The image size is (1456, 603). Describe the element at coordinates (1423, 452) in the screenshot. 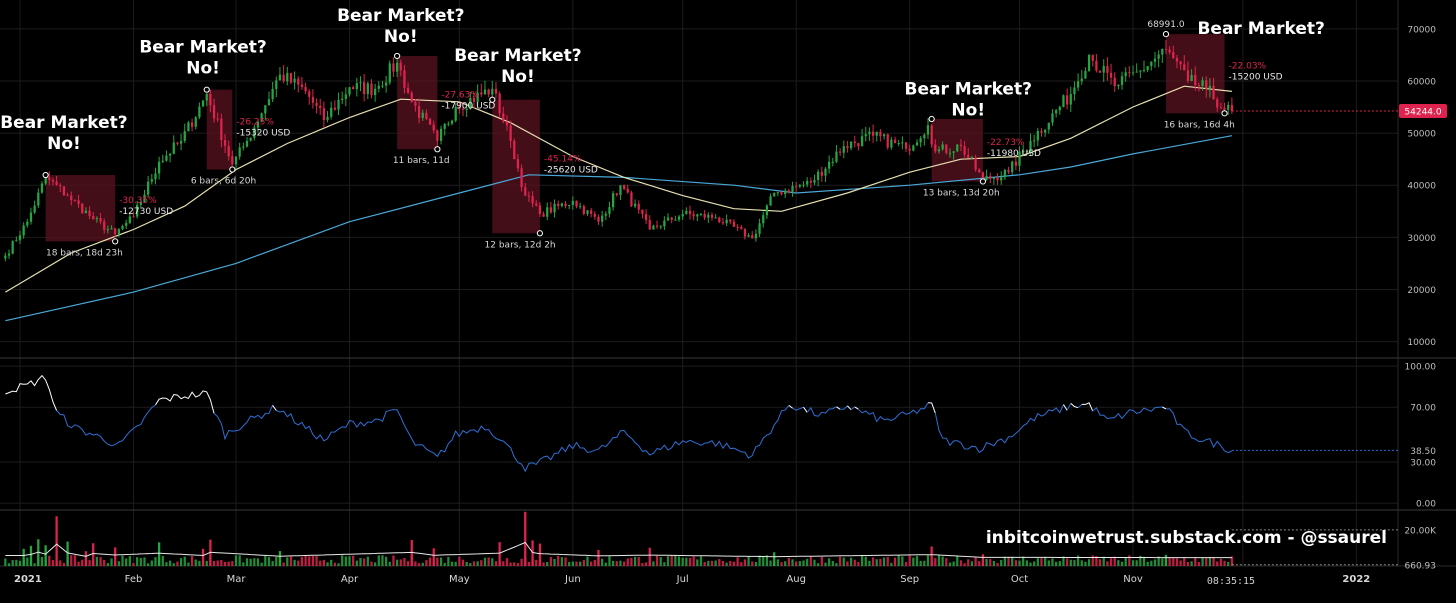

I see `rsi-tick-label: 38.50` at that location.